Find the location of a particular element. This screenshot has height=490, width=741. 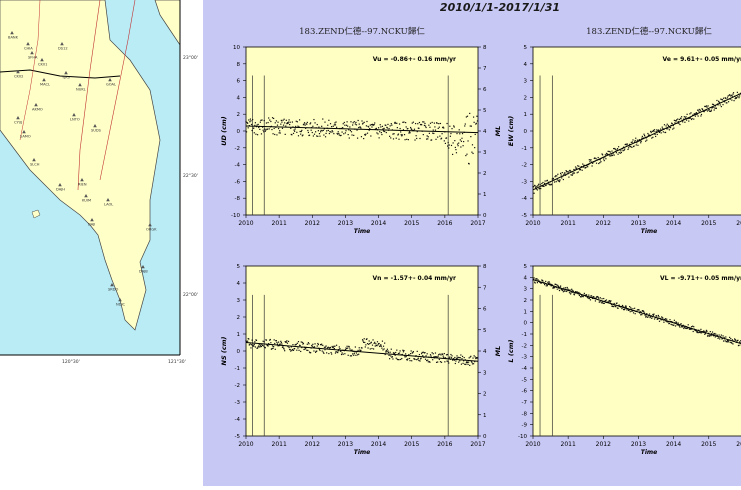

x-tick-label: 2013 is located at coordinates (345, 444).